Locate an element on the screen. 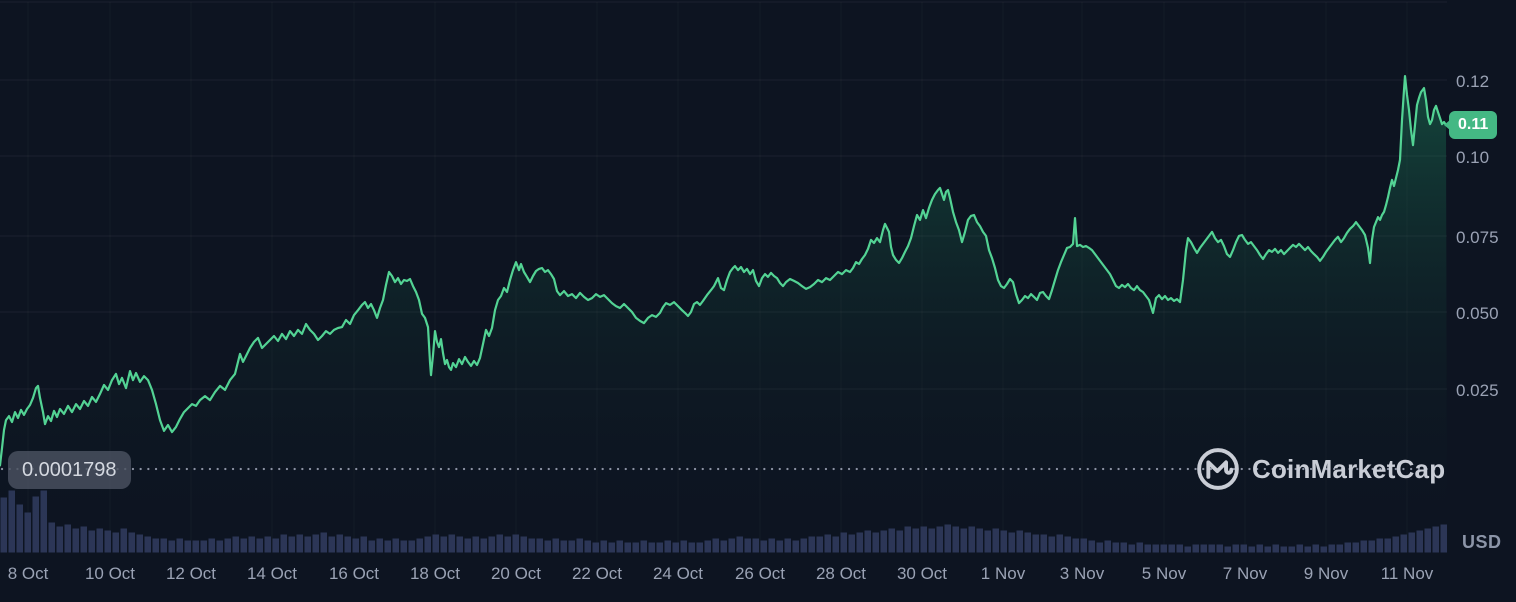 The height and width of the screenshot is (602, 1516). x-axis-tick-label: 12 Oct is located at coordinates (191, 573).